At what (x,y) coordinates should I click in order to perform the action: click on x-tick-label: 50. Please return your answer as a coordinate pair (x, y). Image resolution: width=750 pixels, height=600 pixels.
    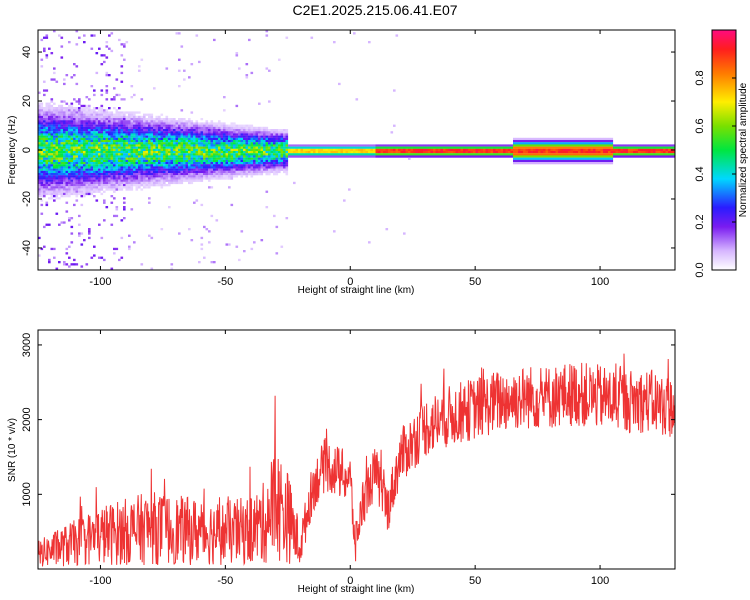
    Looking at the image, I should click on (475, 282).